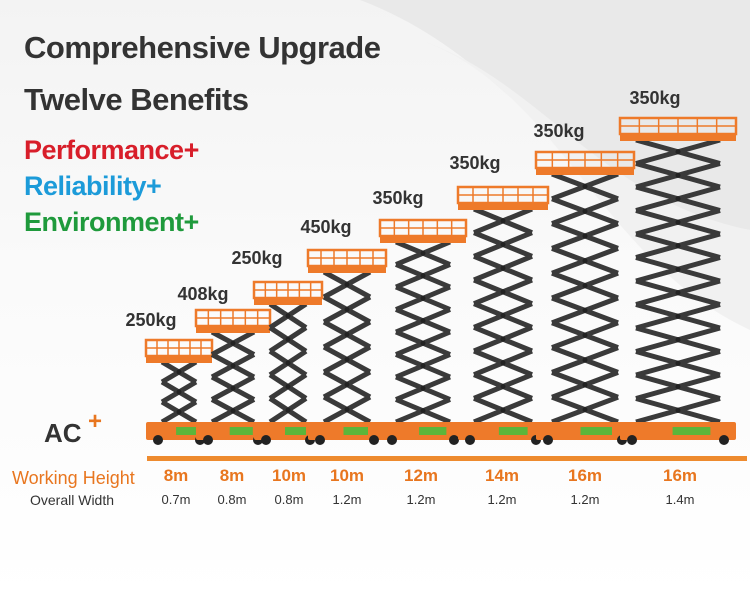  I want to click on ac-plus-icon: +, so click(95, 421).